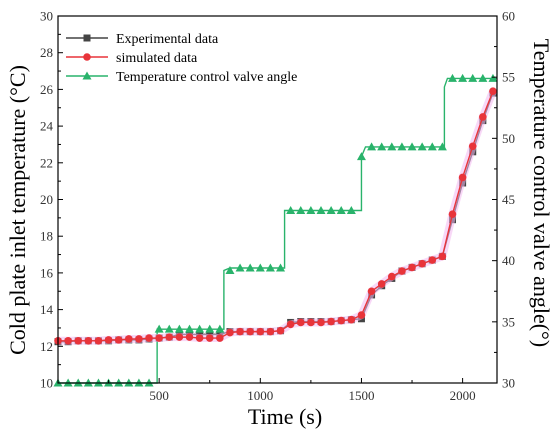  Describe the element at coordinates (285, 416) in the screenshot. I see `x-axis-title: Time (s)` at that location.